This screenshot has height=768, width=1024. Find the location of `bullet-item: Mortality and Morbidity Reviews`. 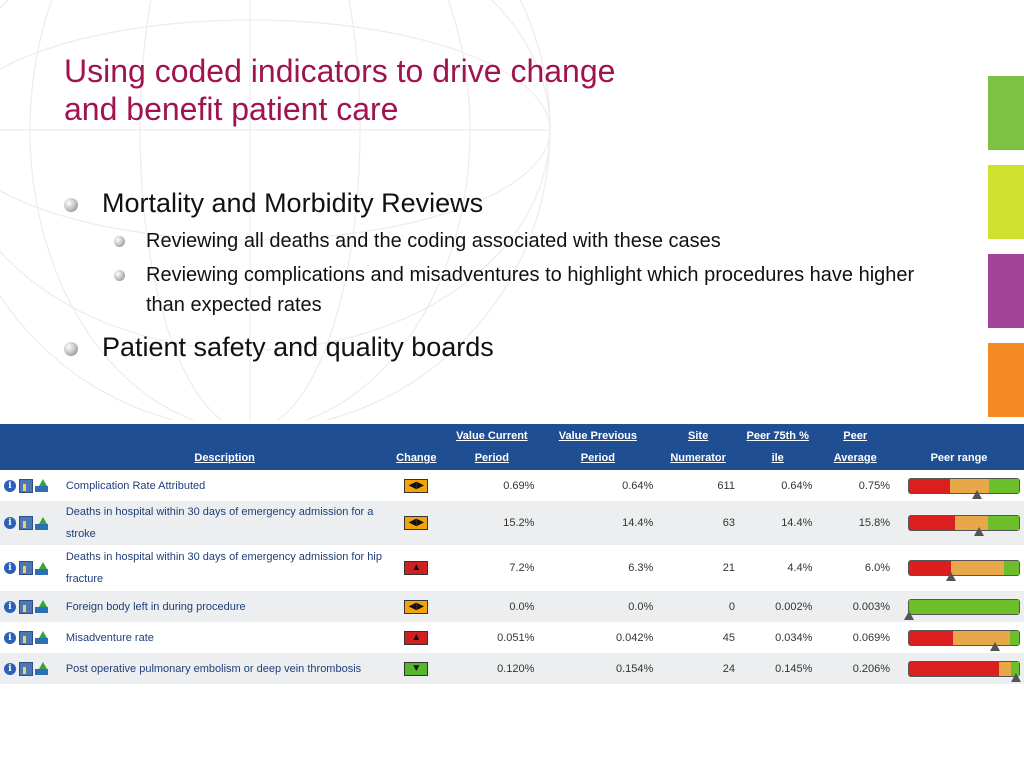

bullet-item: Mortality and Morbidity Reviews is located at coordinates (494, 203).